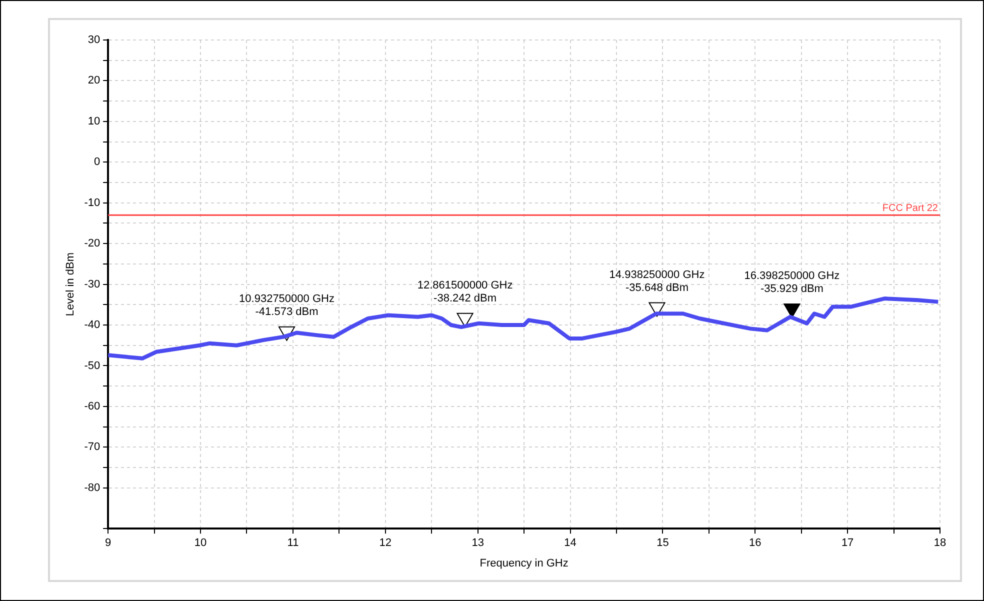 The height and width of the screenshot is (601, 984). What do you see at coordinates (755, 543) in the screenshot?
I see `x-tick-label: 16` at bounding box center [755, 543].